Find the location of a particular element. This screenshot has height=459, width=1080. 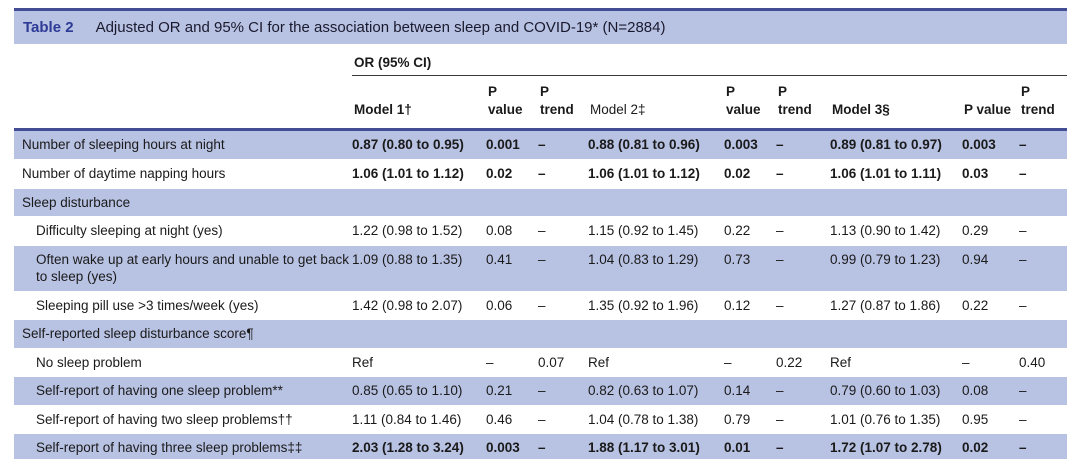

value-cell: 0.95 is located at coordinates (990, 419).